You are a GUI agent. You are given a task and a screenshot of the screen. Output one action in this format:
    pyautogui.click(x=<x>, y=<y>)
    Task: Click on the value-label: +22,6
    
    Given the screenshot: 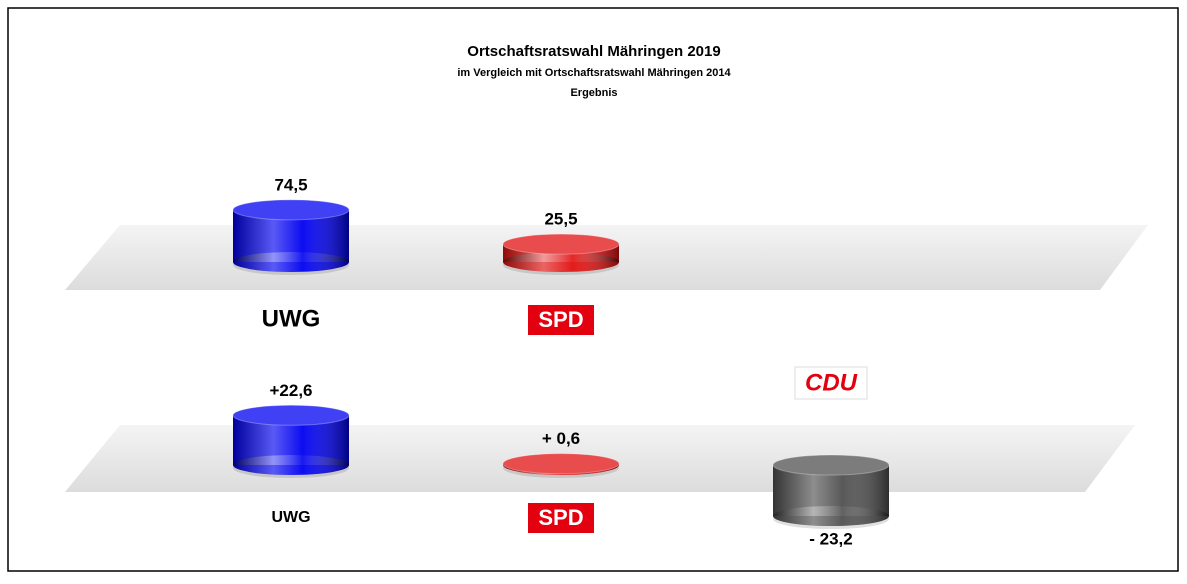 What is the action you would take?
    pyautogui.click(x=290, y=390)
    